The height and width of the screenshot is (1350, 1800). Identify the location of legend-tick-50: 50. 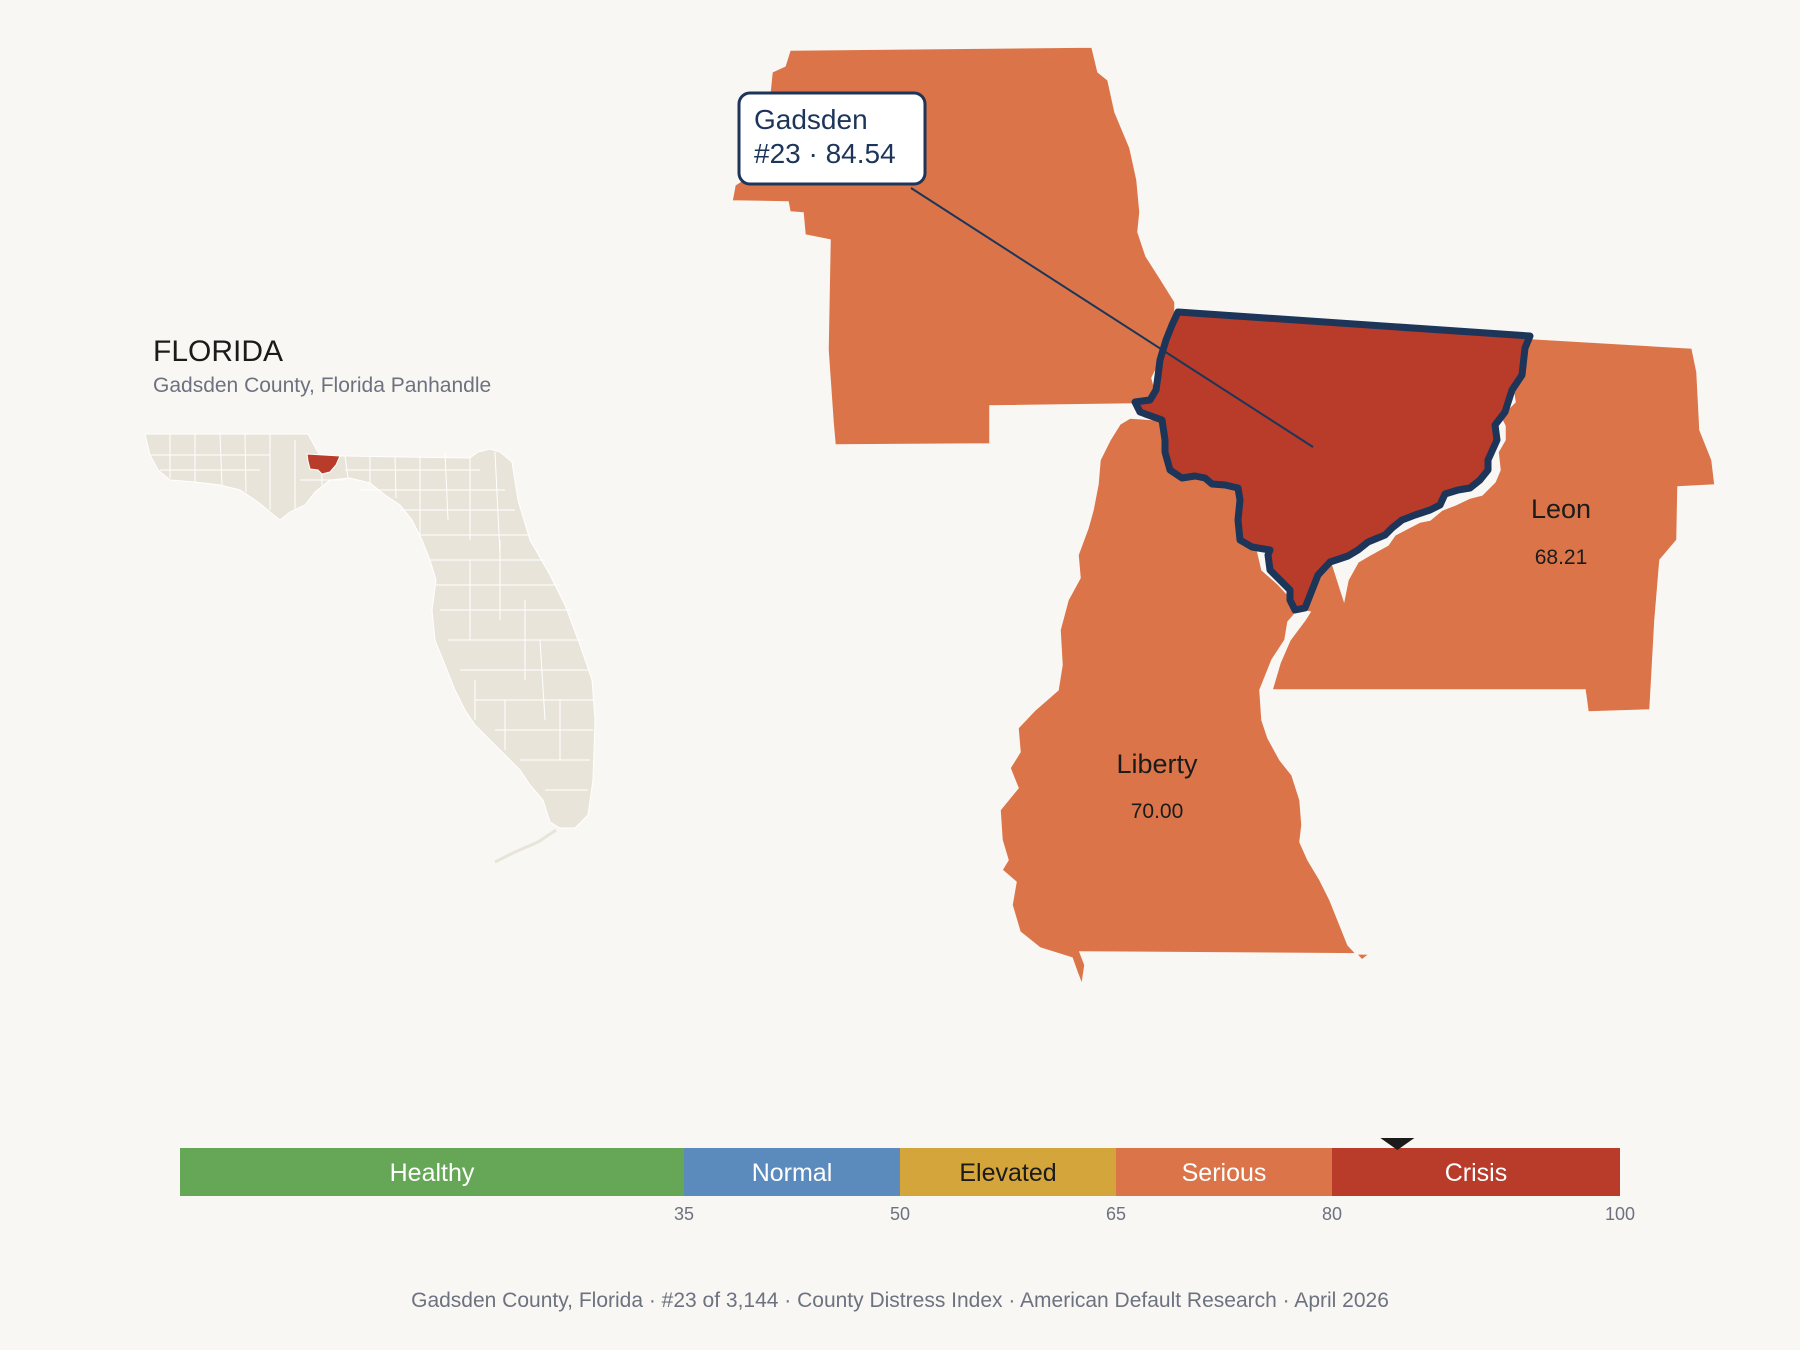
(900, 1214).